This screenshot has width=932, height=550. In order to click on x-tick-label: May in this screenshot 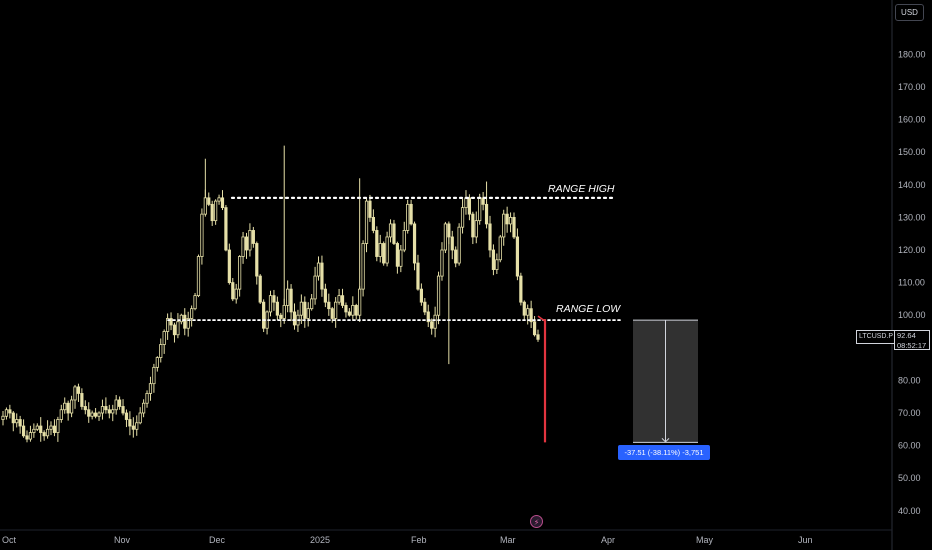, I will do `click(705, 540)`.